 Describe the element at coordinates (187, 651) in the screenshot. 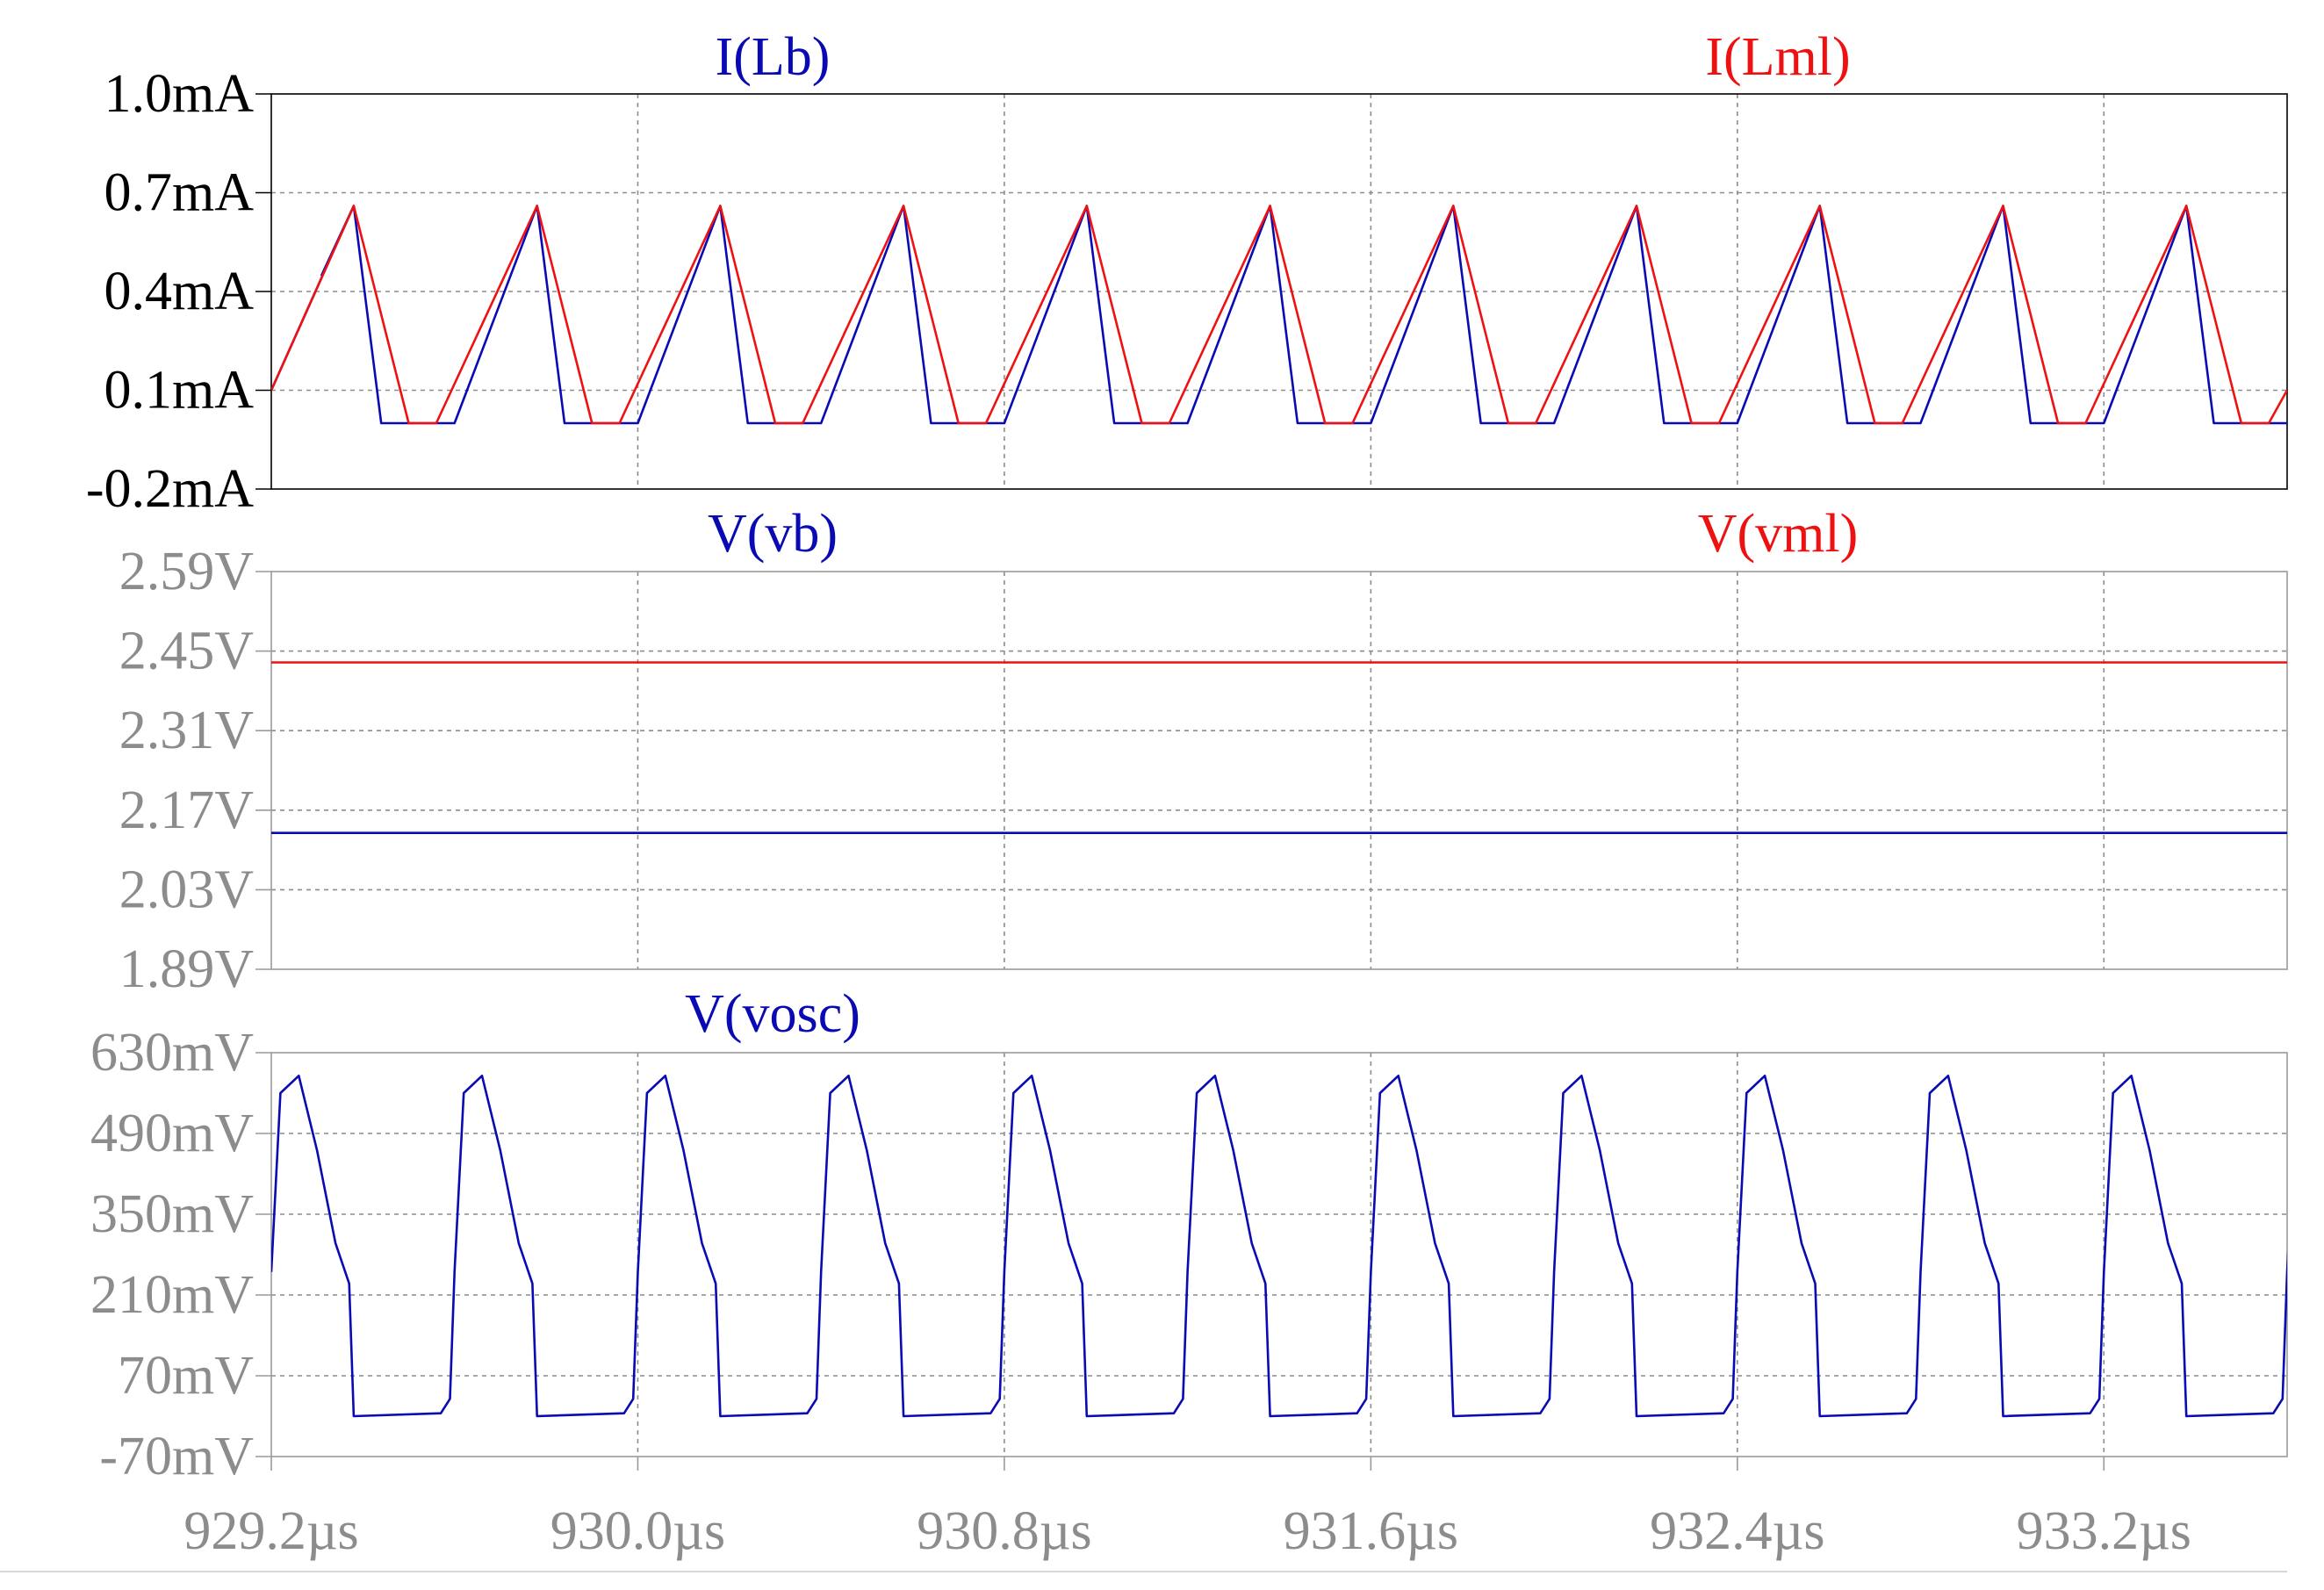

I see `y-tick-label: 2.45V` at that location.